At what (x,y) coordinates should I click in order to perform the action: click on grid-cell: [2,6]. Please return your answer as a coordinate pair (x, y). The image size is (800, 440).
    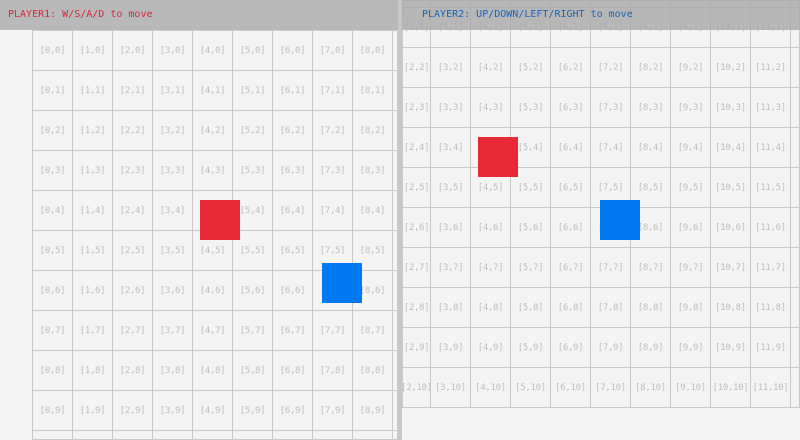
    Looking at the image, I should click on (132, 290).